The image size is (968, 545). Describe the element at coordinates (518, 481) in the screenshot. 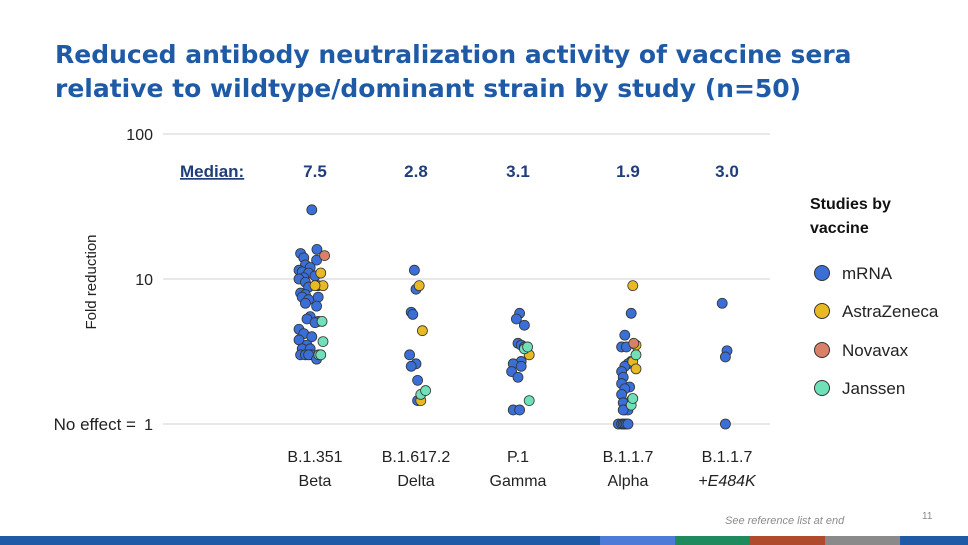

I see `category-sublabel: Gamma` at that location.